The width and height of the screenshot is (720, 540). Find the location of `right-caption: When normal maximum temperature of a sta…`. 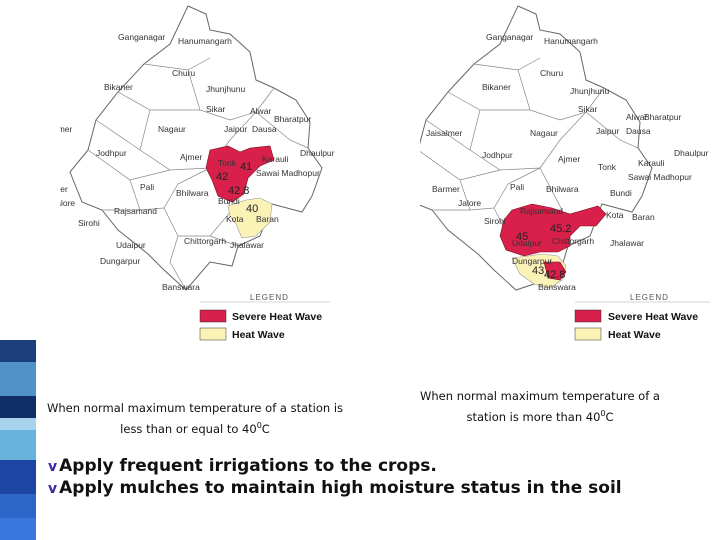

right-caption: When normal maximum temperature of a sta… is located at coordinates (540, 407).